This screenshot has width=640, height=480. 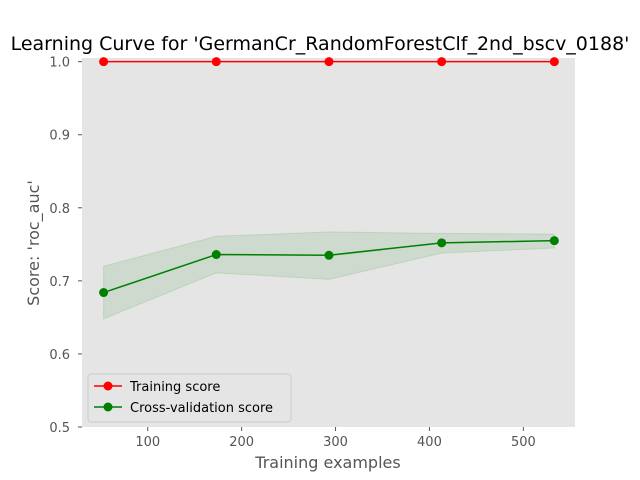 What do you see at coordinates (241, 442) in the screenshot?
I see `x-tick-label: 200` at bounding box center [241, 442].